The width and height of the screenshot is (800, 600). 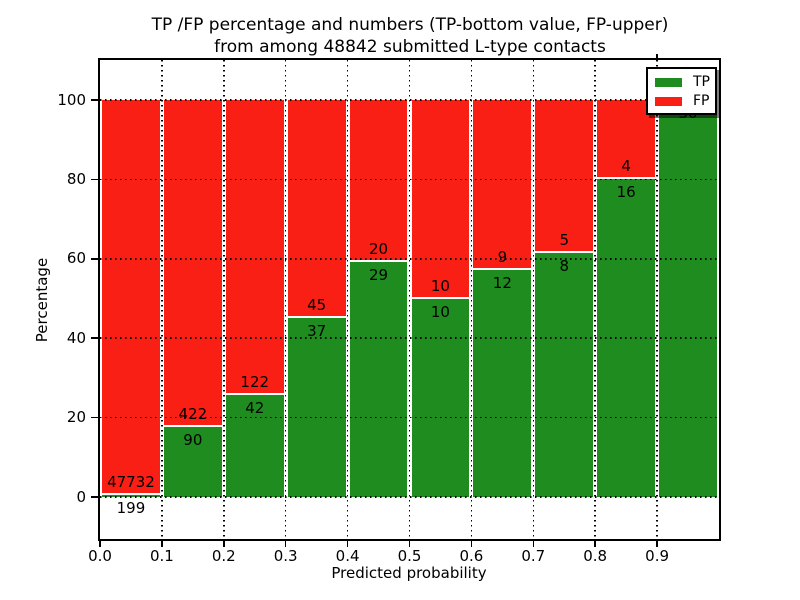 I want to click on fp-count-label: 9, so click(x=502, y=257).